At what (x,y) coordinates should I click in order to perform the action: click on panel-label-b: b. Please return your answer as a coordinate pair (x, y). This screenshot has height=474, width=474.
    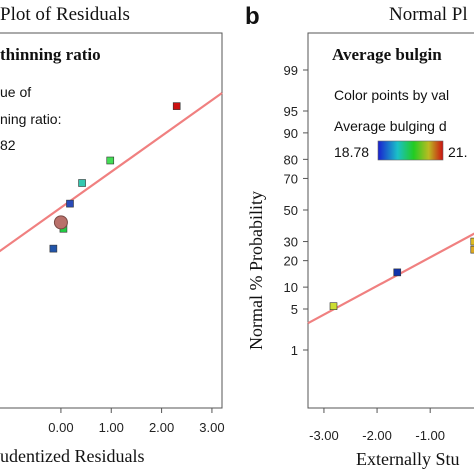
    Looking at the image, I should click on (252, 16).